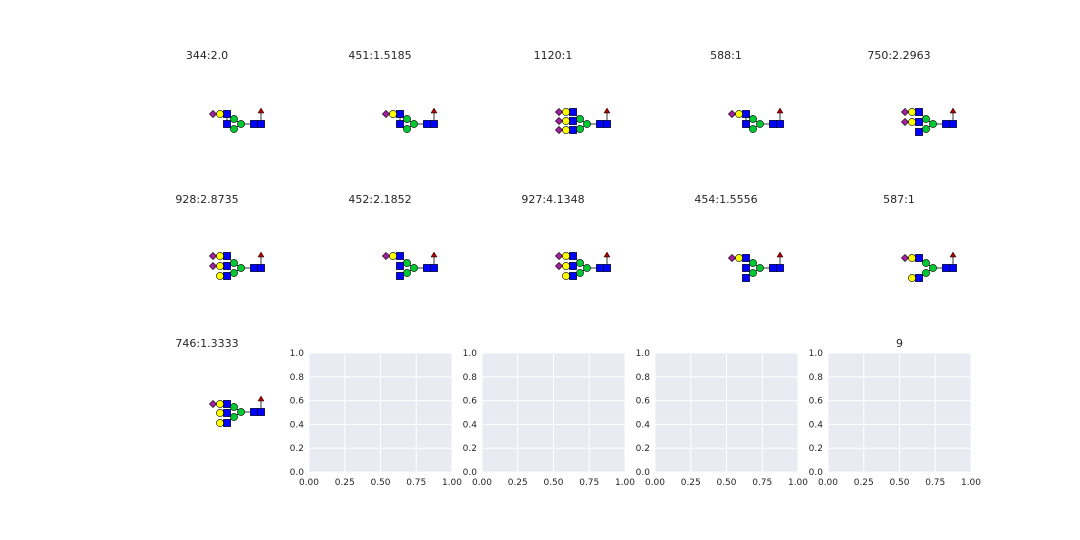  What do you see at coordinates (898, 55) in the screenshot?
I see `panel-title: 750:2.2963` at bounding box center [898, 55].